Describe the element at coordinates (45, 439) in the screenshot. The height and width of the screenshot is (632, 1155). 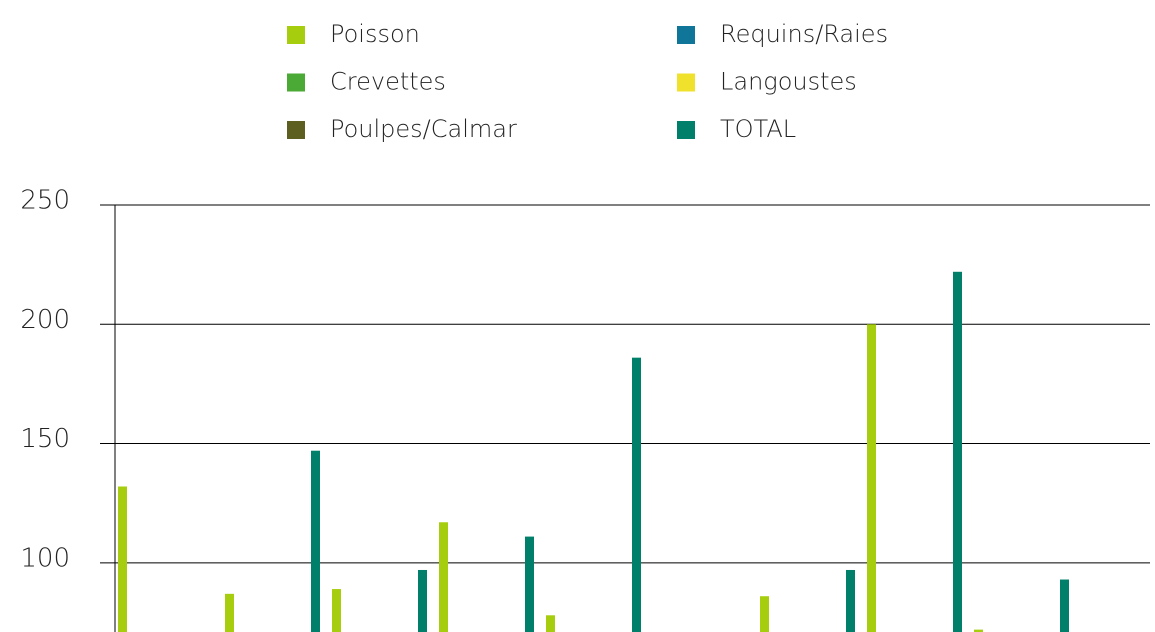
I see `y-tick-label: 150` at that location.